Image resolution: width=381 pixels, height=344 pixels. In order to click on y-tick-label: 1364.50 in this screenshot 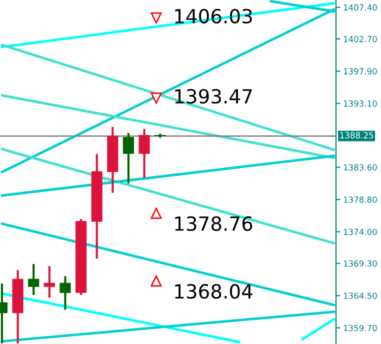, I will do `click(360, 295)`.